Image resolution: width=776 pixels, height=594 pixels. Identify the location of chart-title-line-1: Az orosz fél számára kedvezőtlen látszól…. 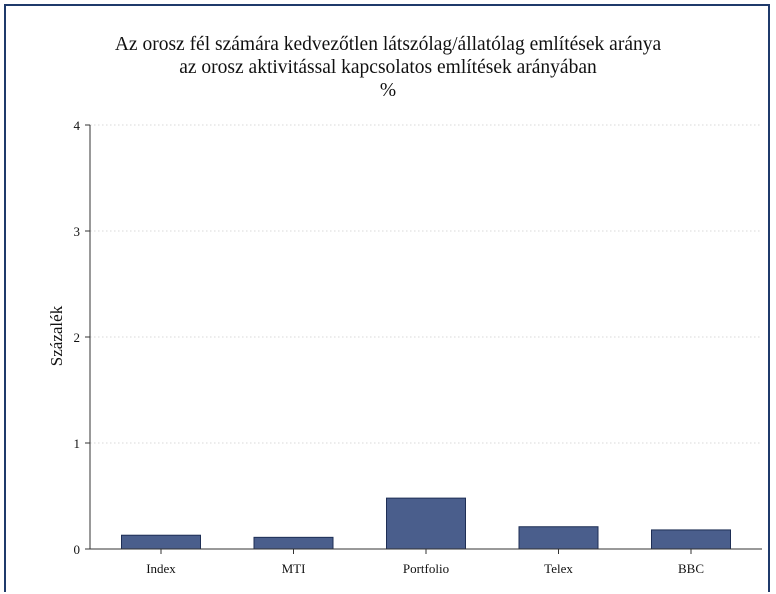
(388, 44).